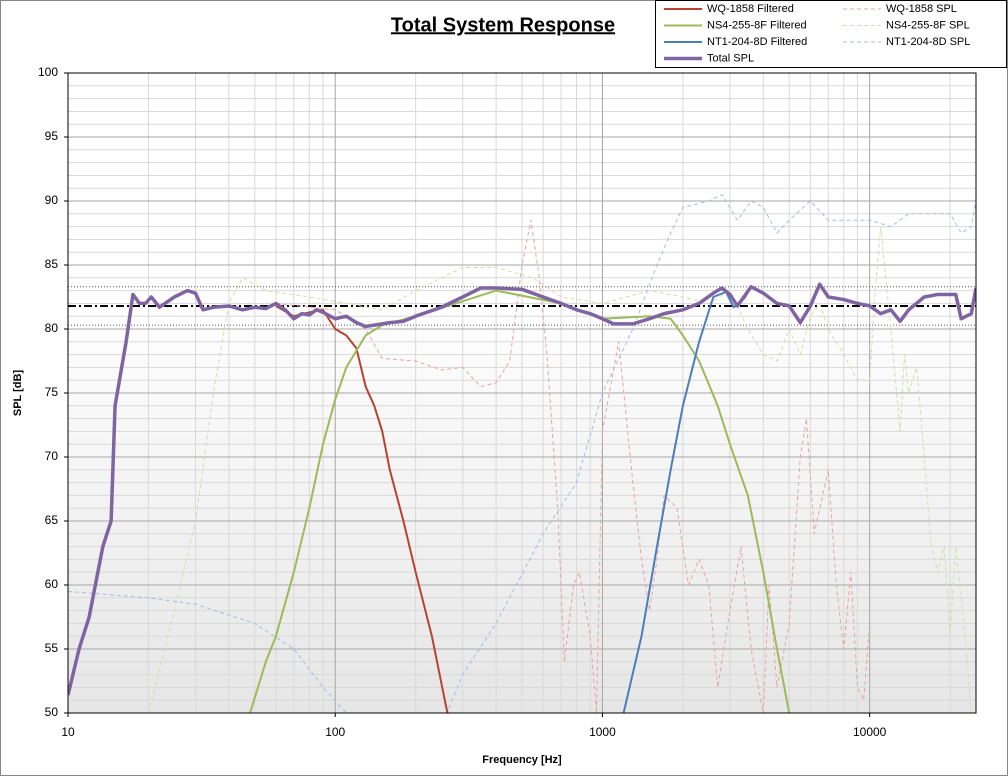 The height and width of the screenshot is (781, 1008). Describe the element at coordinates (750, 9) in the screenshot. I see `legend-label: WQ-1858 Filtered` at that location.